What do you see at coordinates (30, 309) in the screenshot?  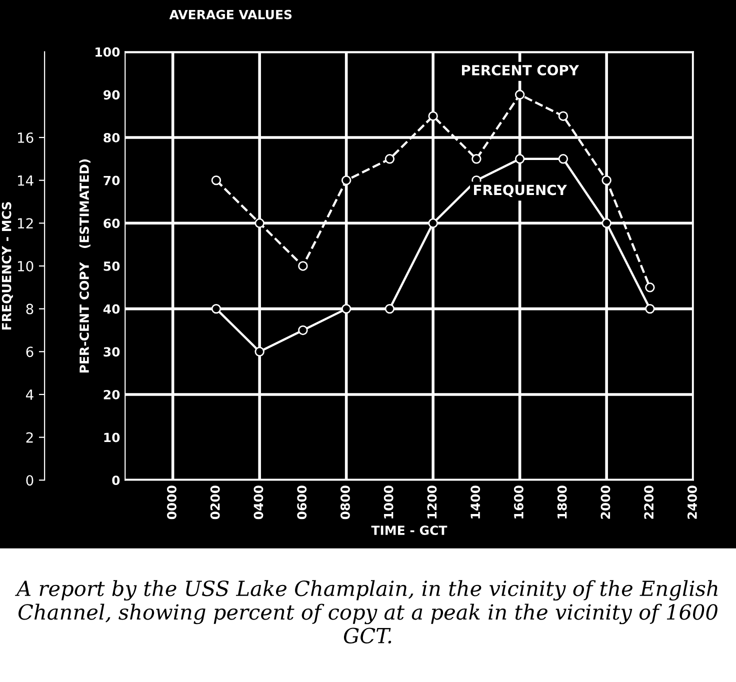 I see `y2-tick-label: 8` at bounding box center [30, 309].